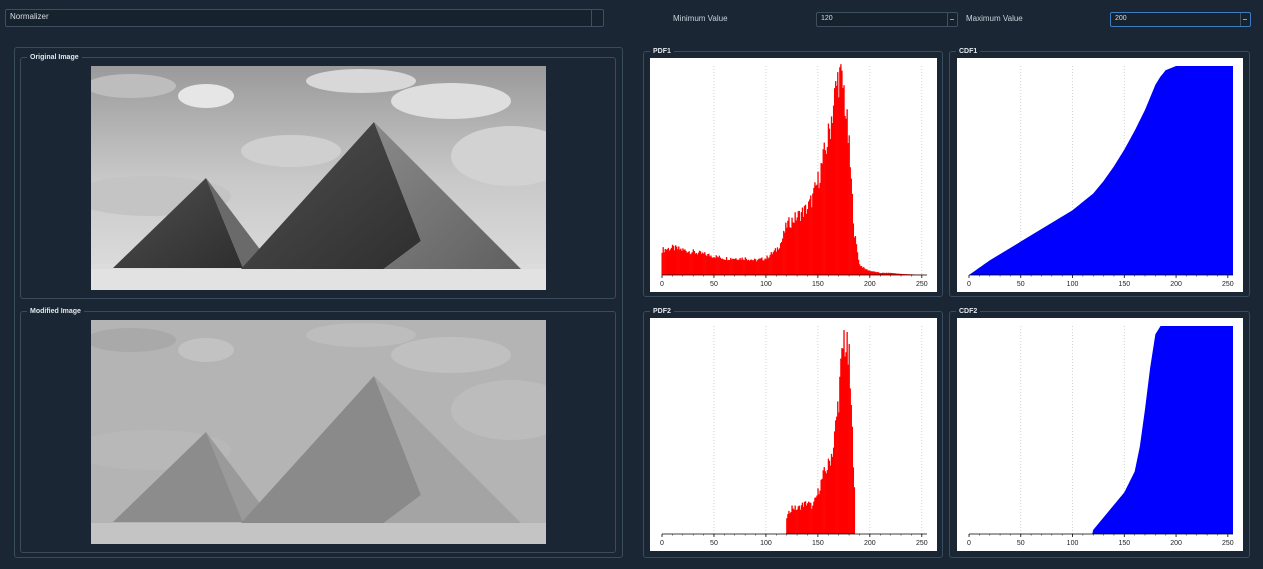 The width and height of the screenshot is (1263, 569). What do you see at coordinates (887, 19) in the screenshot?
I see `min-value-spinbox: 120` at bounding box center [887, 19].